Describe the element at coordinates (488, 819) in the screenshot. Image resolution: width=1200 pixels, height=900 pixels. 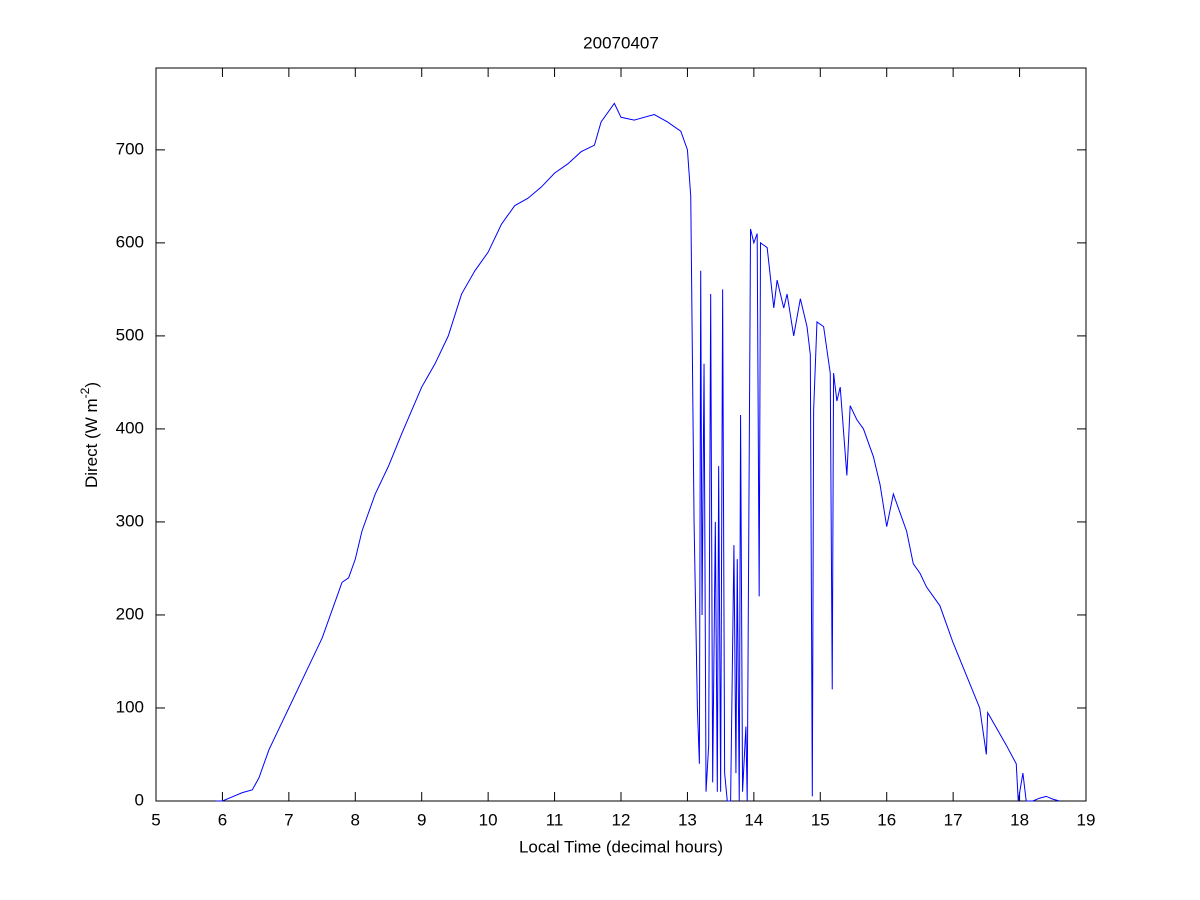
I see `x-tick-label: 10` at that location.